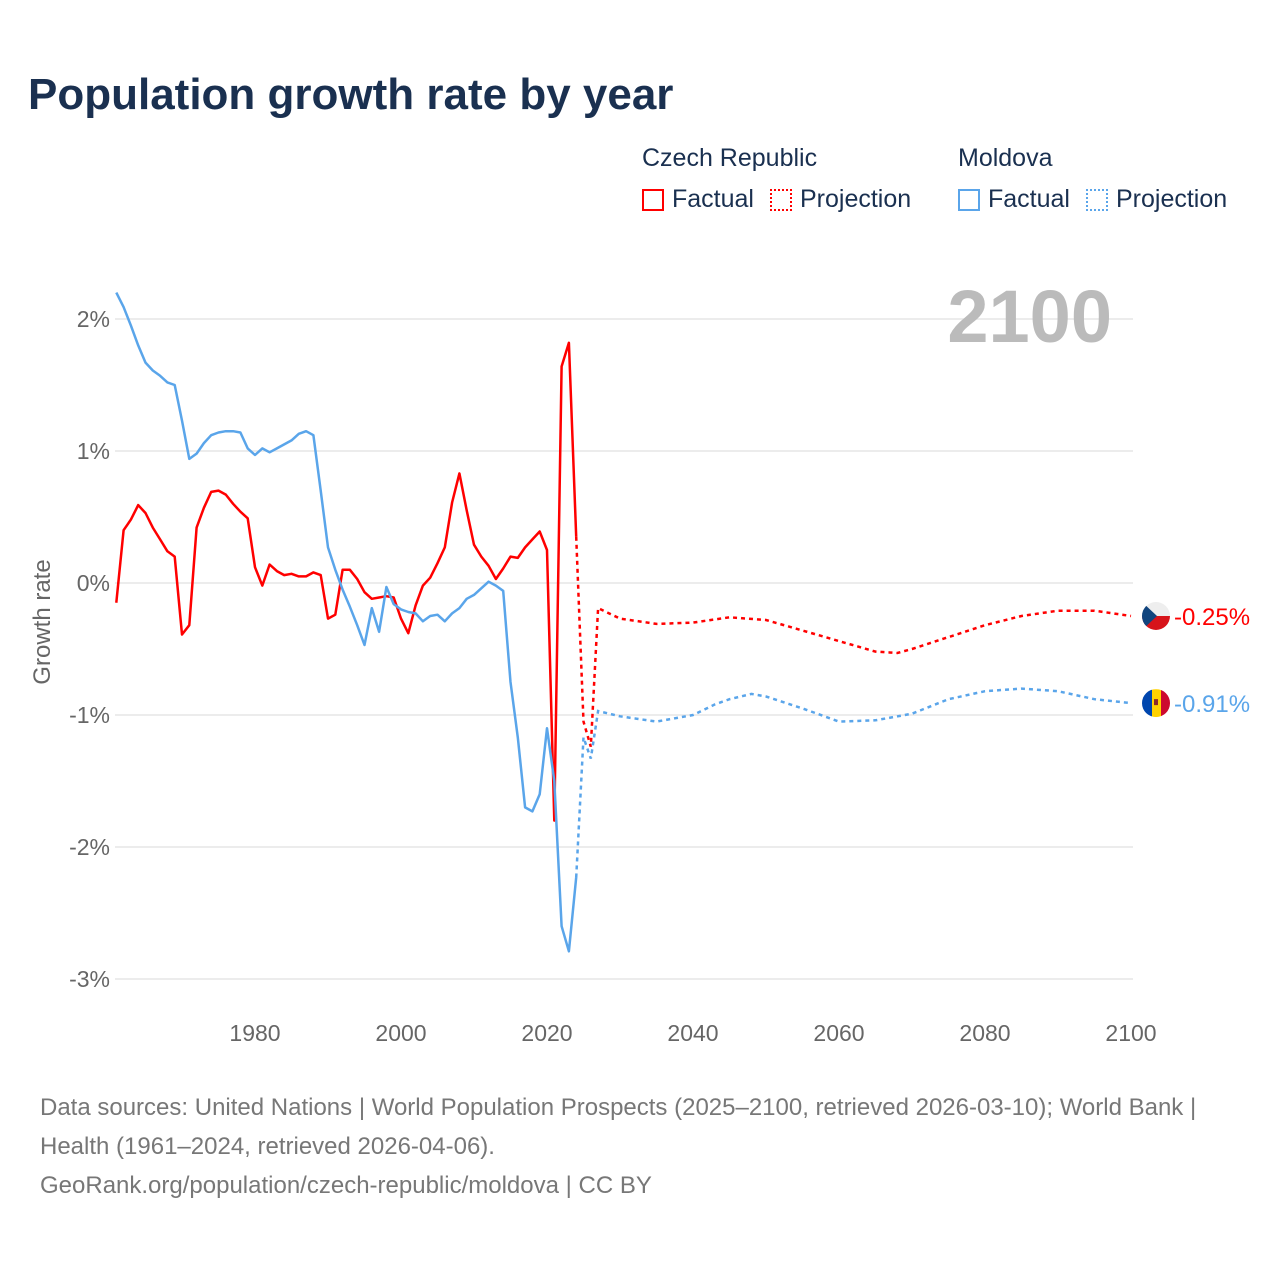  I want to click on y-tick-label: -1%, so click(89, 715).